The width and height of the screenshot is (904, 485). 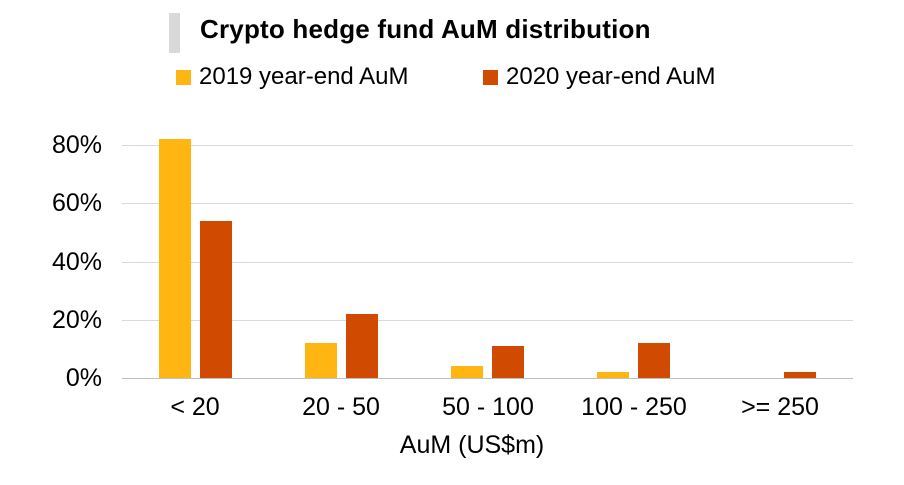 I want to click on x-category-label-1: 20 - 50, so click(x=341, y=407).